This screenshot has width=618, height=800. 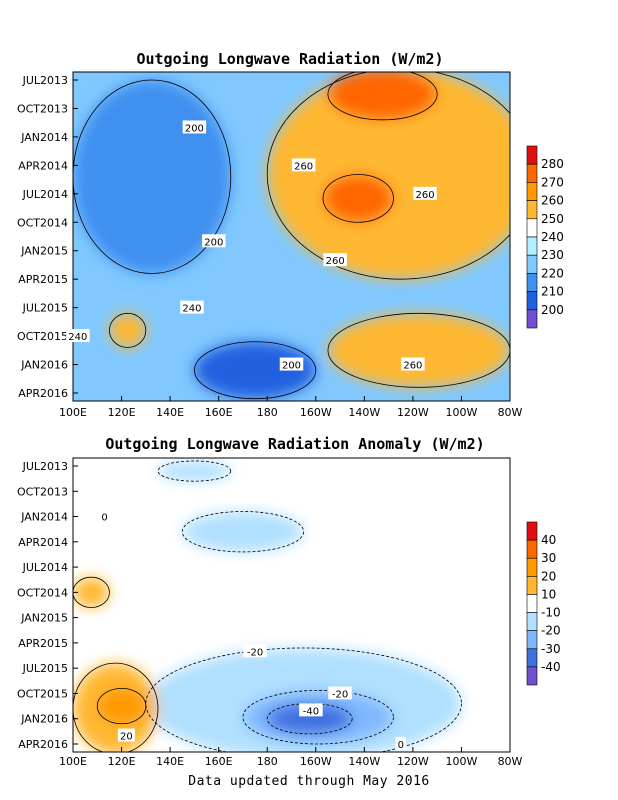 What do you see at coordinates (552, 310) in the screenshot?
I see `colorbar-tick-label: 200` at bounding box center [552, 310].